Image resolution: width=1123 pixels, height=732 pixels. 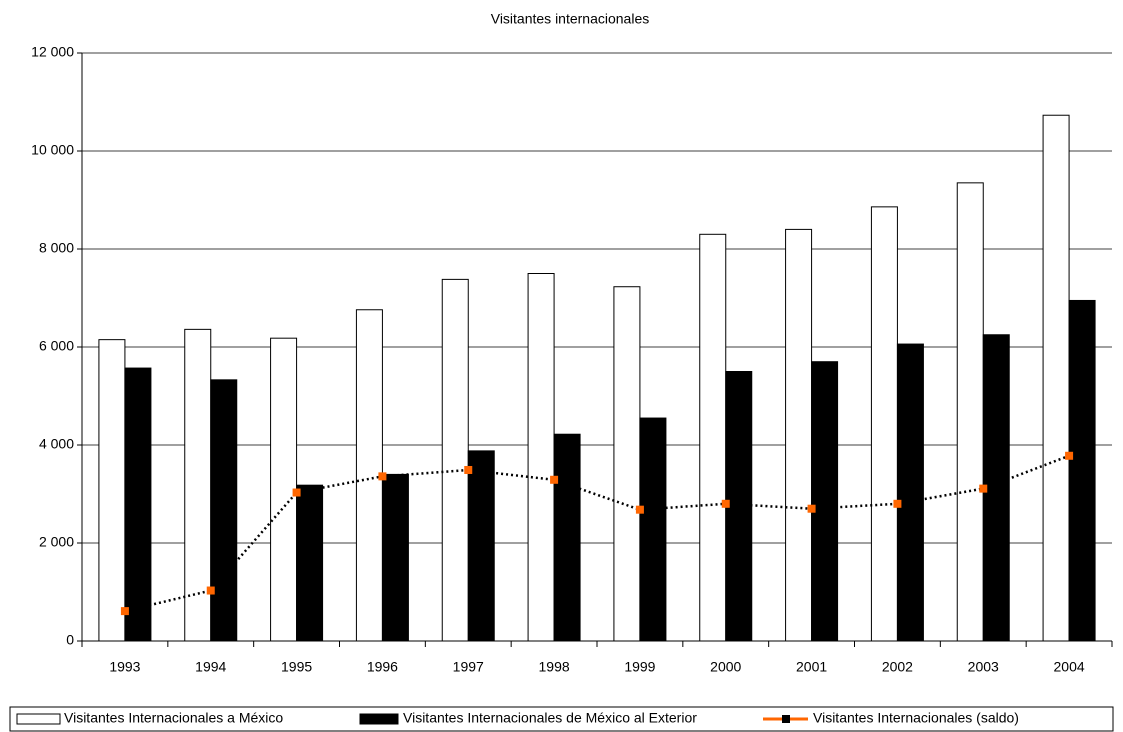 I want to click on y-tick-label: 2 000, so click(x=56, y=542).